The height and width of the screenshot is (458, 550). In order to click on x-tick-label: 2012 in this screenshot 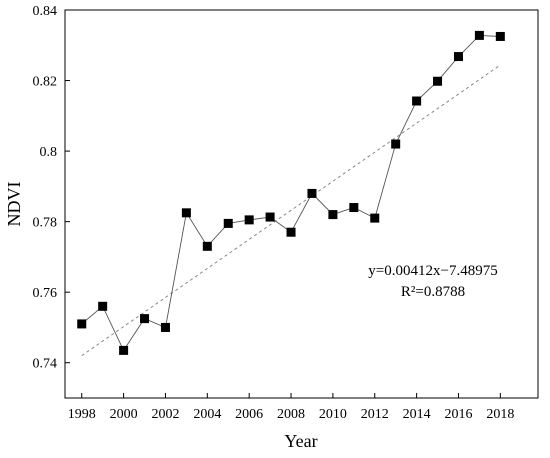, I will do `click(375, 414)`.